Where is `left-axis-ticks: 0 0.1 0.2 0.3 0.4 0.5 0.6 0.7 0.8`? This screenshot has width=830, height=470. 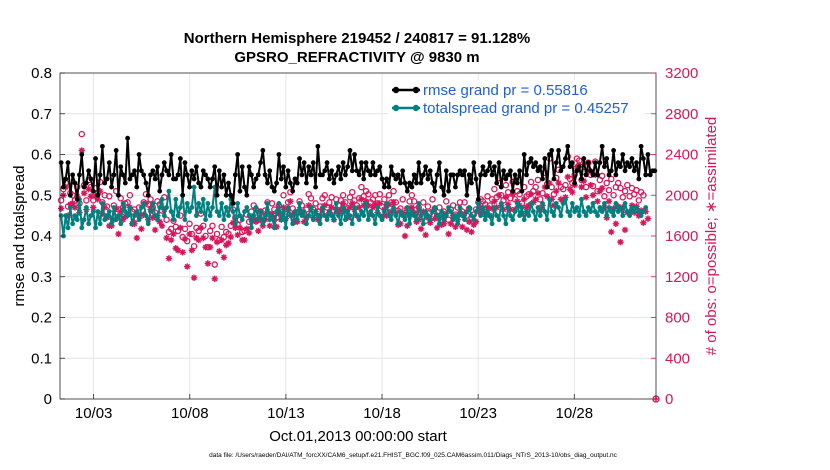
left-axis-ticks: 0 0.1 0.2 0.3 0.4 0.5 0.6 0.7 0.8 is located at coordinates (48, 236).